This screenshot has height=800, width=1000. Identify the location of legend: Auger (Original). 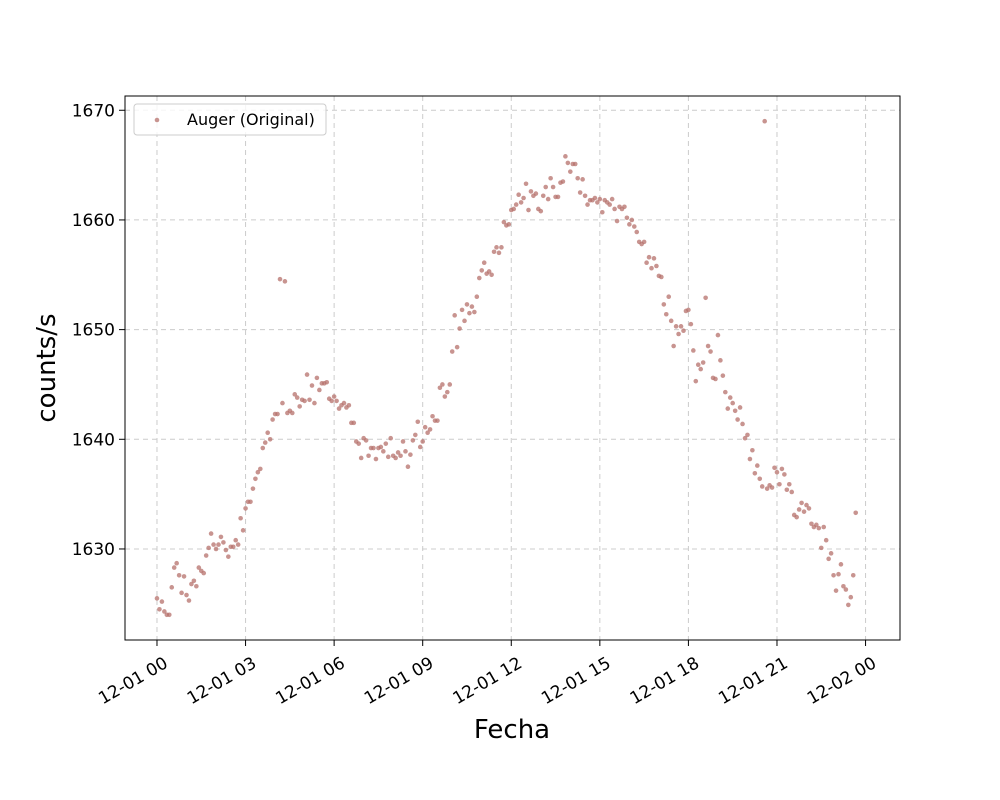
(230, 119).